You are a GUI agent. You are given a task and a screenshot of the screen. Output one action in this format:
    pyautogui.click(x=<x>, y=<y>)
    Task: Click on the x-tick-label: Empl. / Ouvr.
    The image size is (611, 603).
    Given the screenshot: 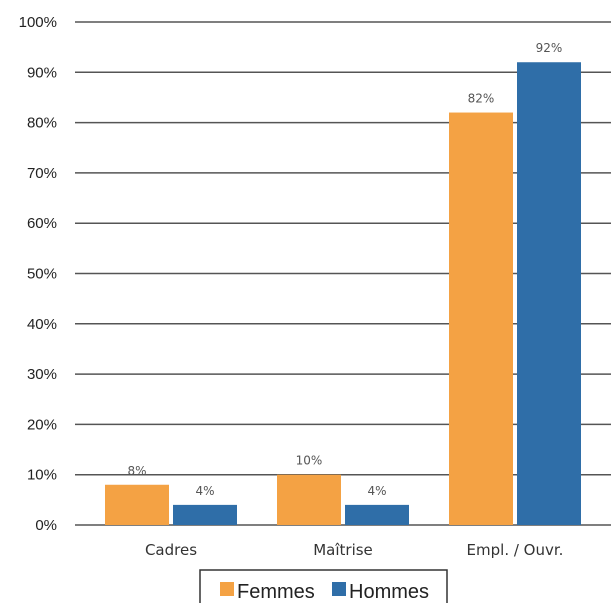 What is the action you would take?
    pyautogui.click(x=515, y=550)
    